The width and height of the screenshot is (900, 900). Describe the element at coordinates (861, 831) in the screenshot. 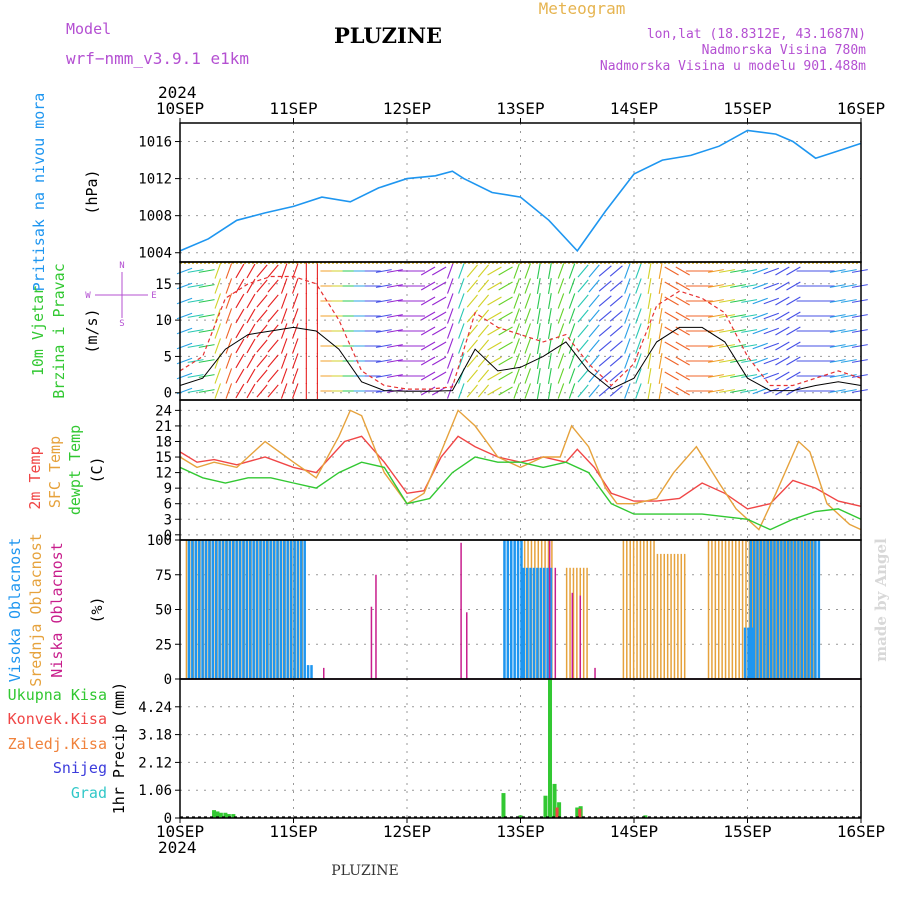

I see `bottom-date-16sep: 16SEP` at that location.